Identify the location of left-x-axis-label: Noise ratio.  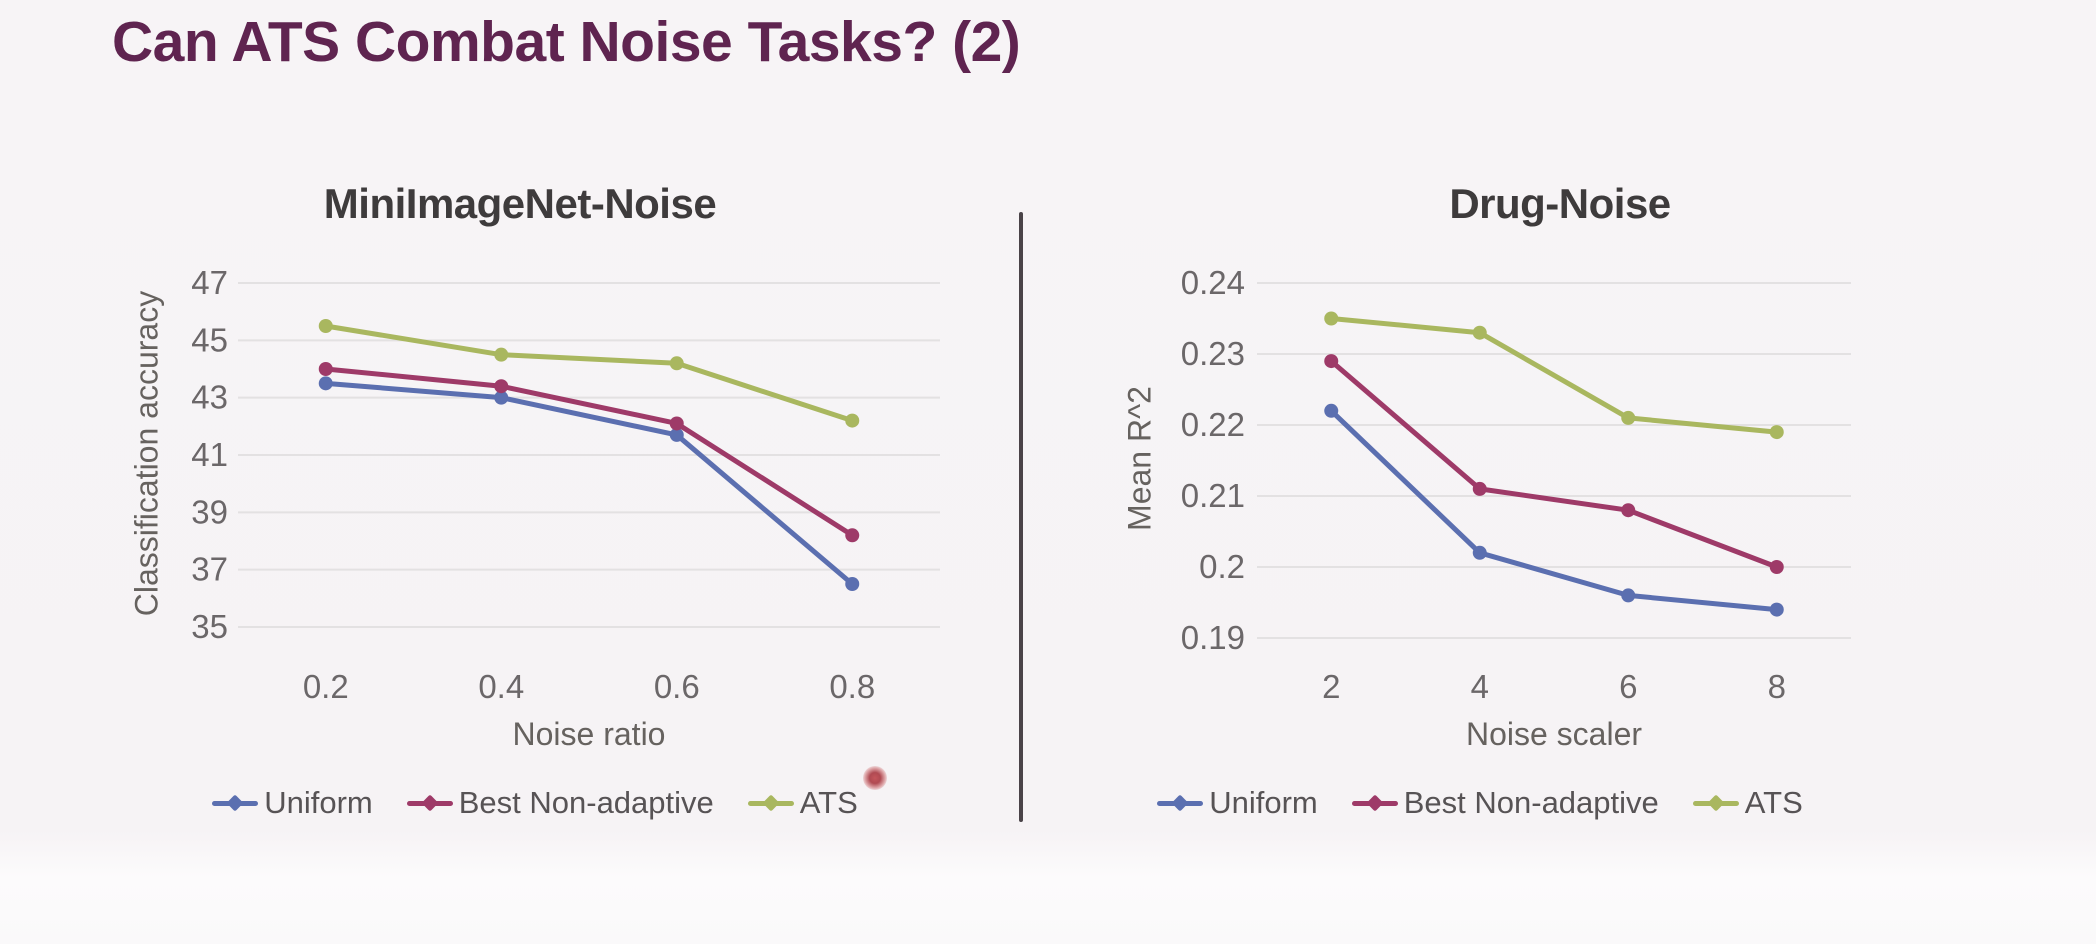
(589, 734).